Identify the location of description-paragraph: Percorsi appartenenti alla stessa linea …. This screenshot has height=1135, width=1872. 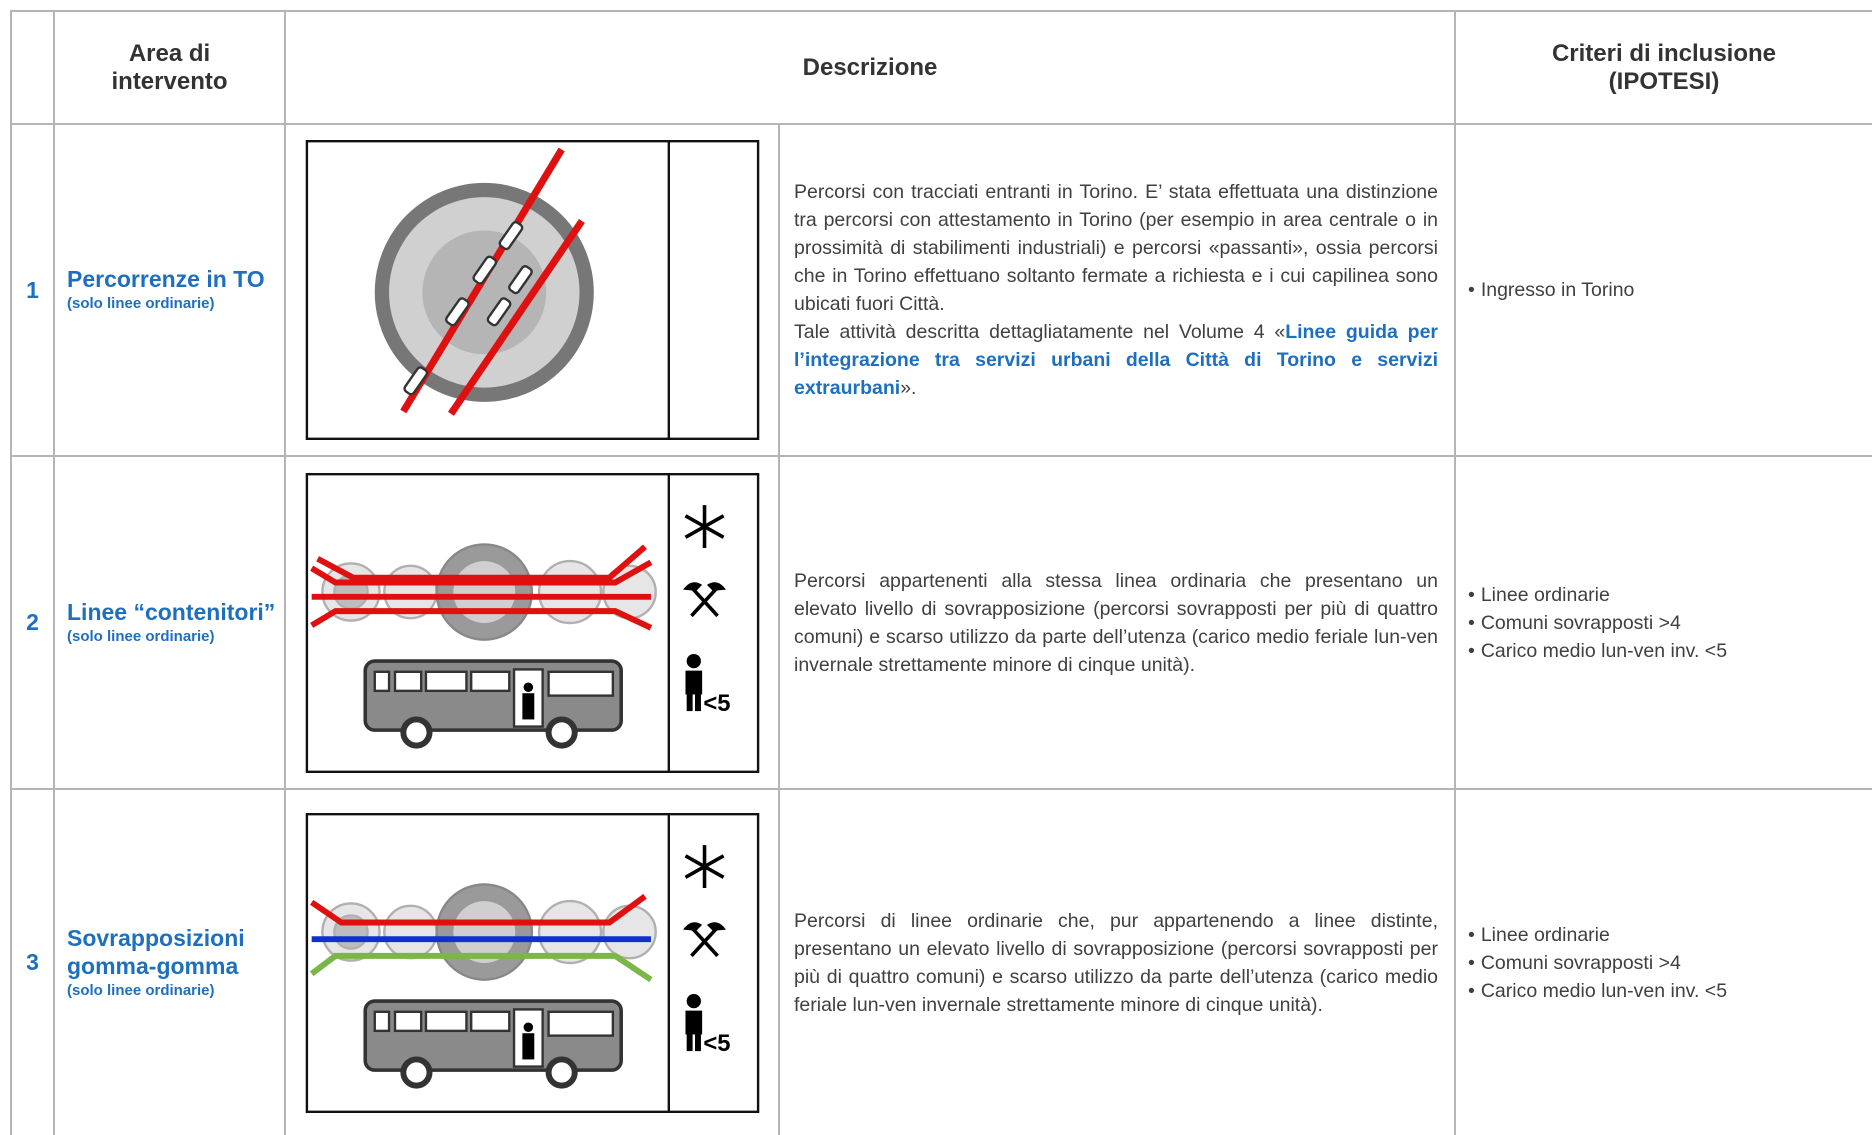
(1116, 622).